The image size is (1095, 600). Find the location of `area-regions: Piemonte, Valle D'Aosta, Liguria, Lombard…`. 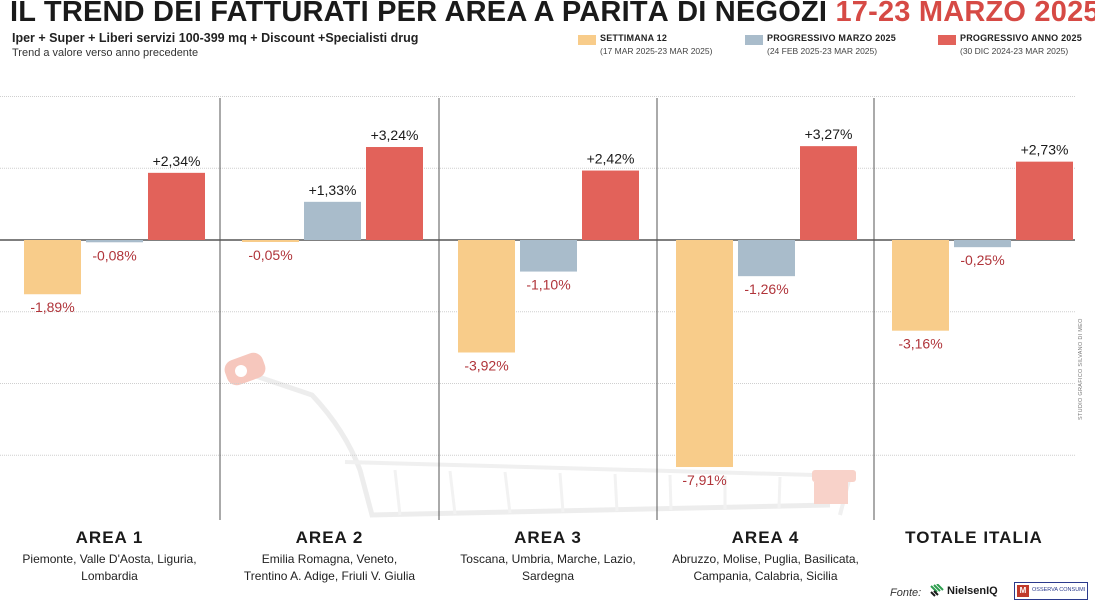

area-regions: Piemonte, Valle D'Aosta, Liguria, Lombard… is located at coordinates (109, 568).